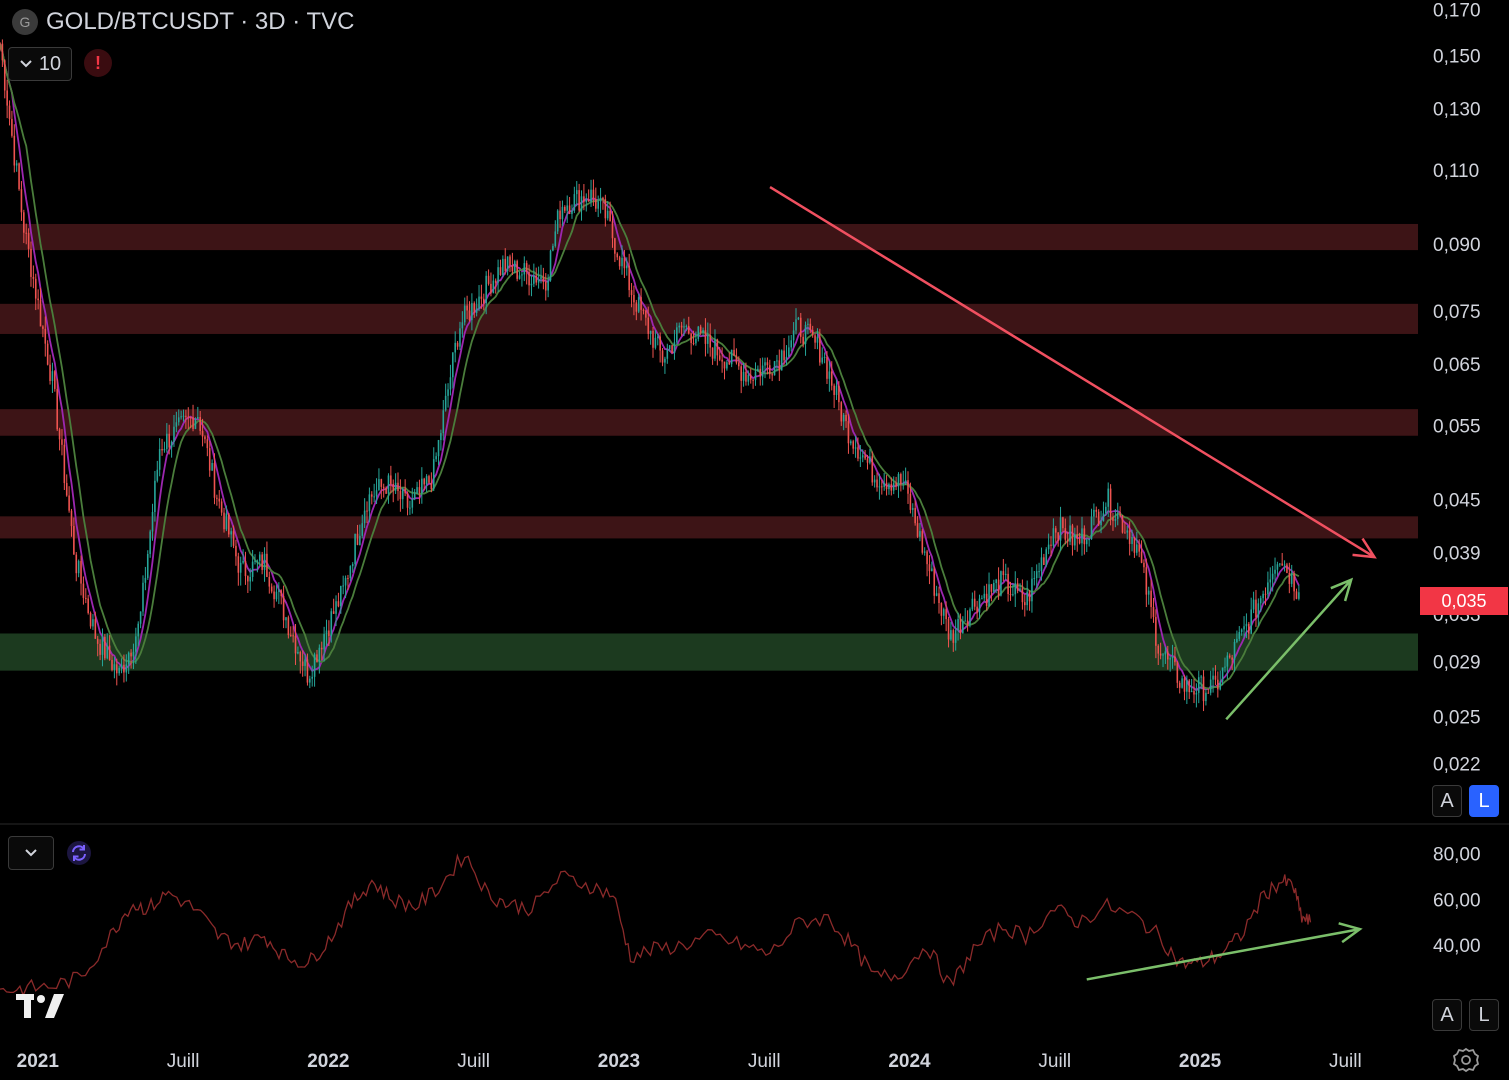 The image size is (1509, 1080). I want to click on rsi-uptrend-arrow, so click(1223, 954).